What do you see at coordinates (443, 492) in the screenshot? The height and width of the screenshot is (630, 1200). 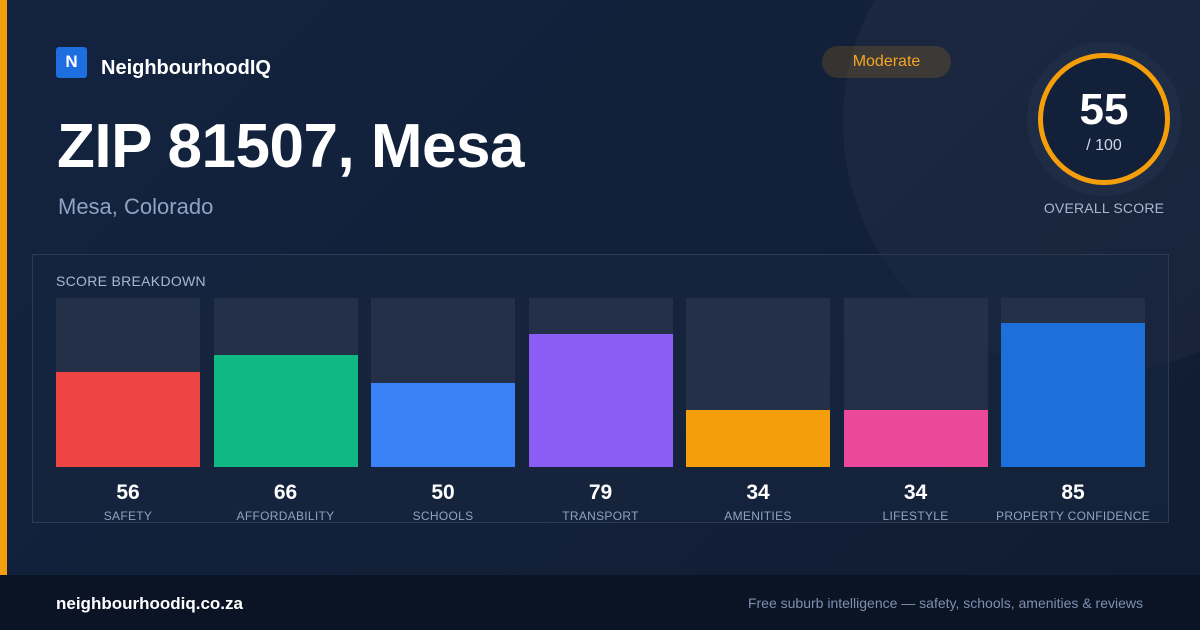 I see `score-bar-value: 50` at bounding box center [443, 492].